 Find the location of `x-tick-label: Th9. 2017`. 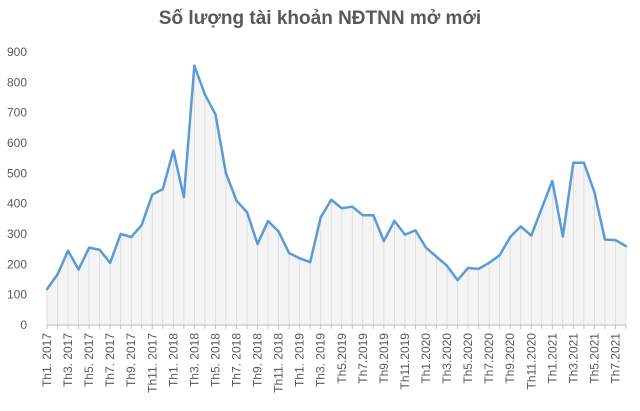

x-tick-label: Th9. 2017 is located at coordinates (131, 360).